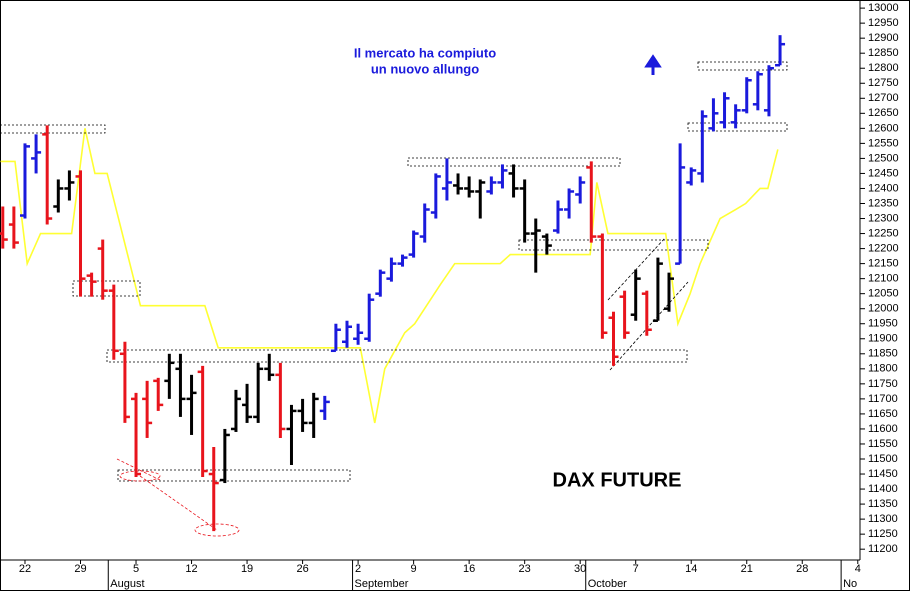 The height and width of the screenshot is (591, 910). I want to click on y-tick-label: 12150, so click(883, 264).